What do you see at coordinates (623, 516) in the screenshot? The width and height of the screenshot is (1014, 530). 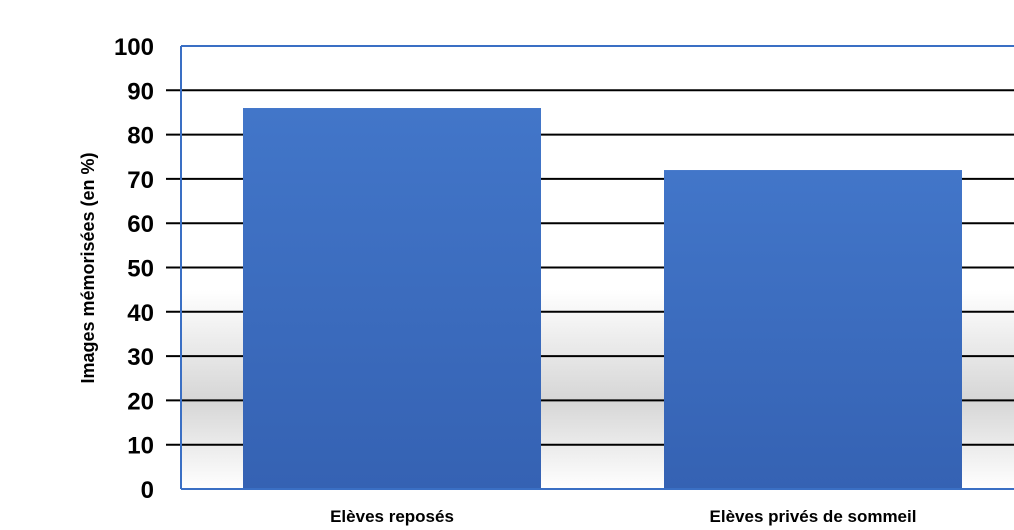 I see `x-category-labels: Elèves reposés Elèves privés de sommeil` at bounding box center [623, 516].